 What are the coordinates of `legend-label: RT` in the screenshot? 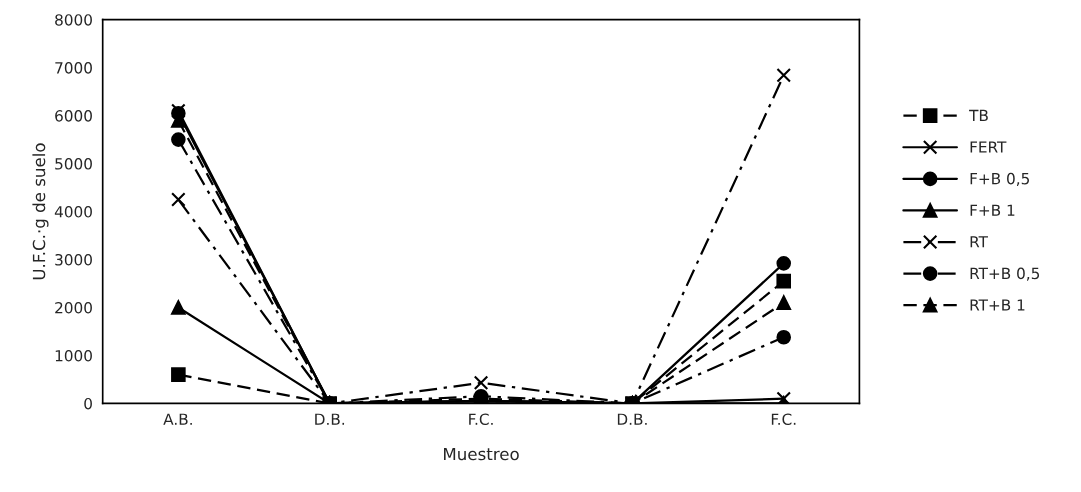 It's located at (979, 242).